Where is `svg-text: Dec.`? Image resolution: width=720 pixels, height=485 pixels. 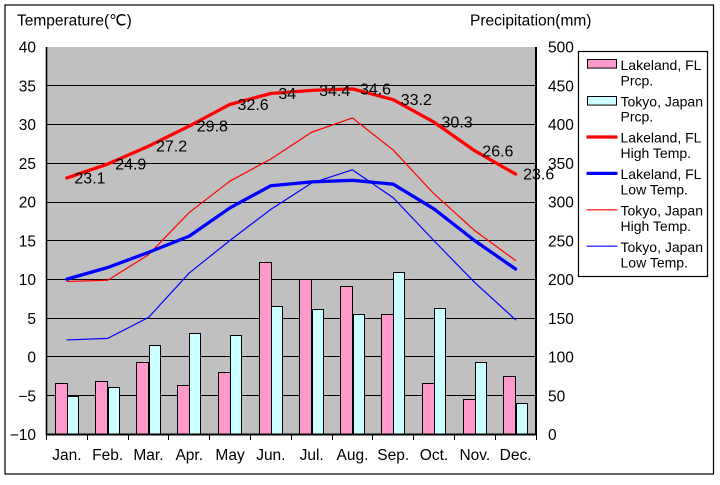 svg-text: Dec. is located at coordinates (516, 455).